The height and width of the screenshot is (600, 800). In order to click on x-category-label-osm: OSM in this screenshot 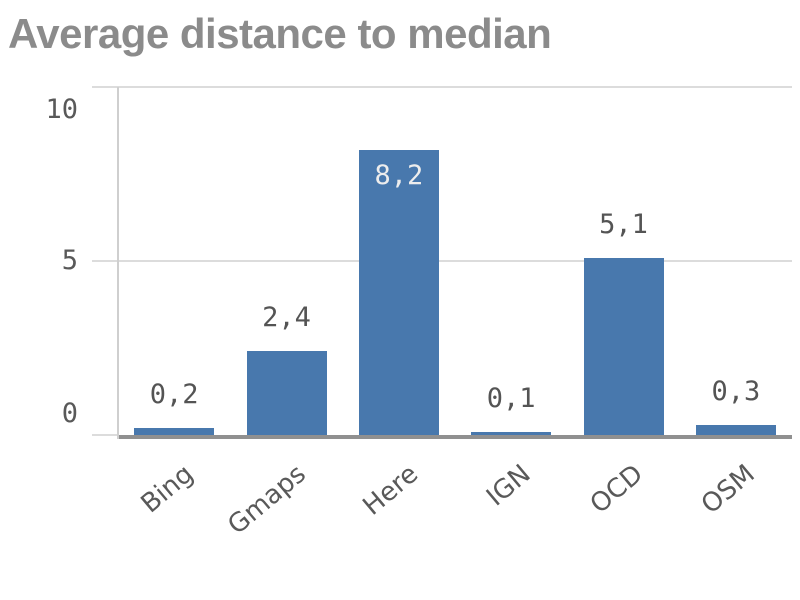, I will do `click(729, 490)`.